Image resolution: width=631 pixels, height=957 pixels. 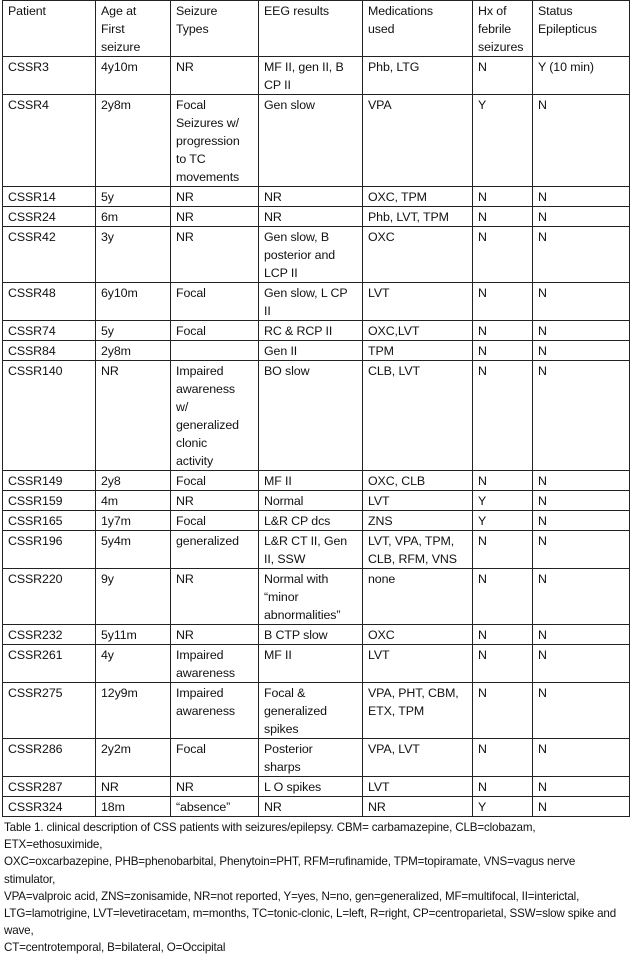 What do you see at coordinates (49, 710) in the screenshot?
I see `cell-patient: CSSR275` at bounding box center [49, 710].